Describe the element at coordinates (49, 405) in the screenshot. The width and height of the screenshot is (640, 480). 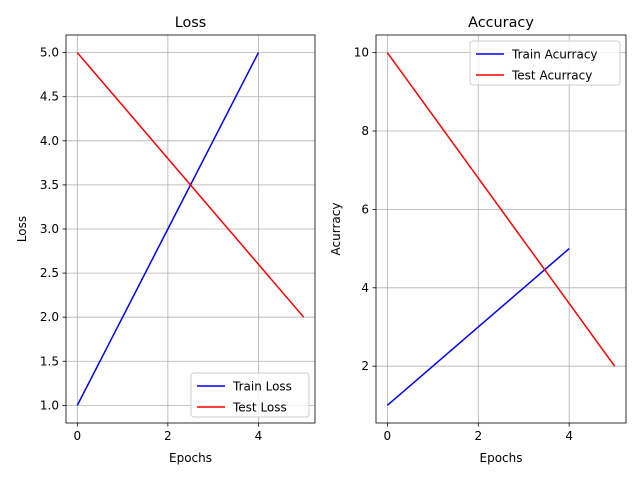
I see `y-tick-label: 1.0` at that location.